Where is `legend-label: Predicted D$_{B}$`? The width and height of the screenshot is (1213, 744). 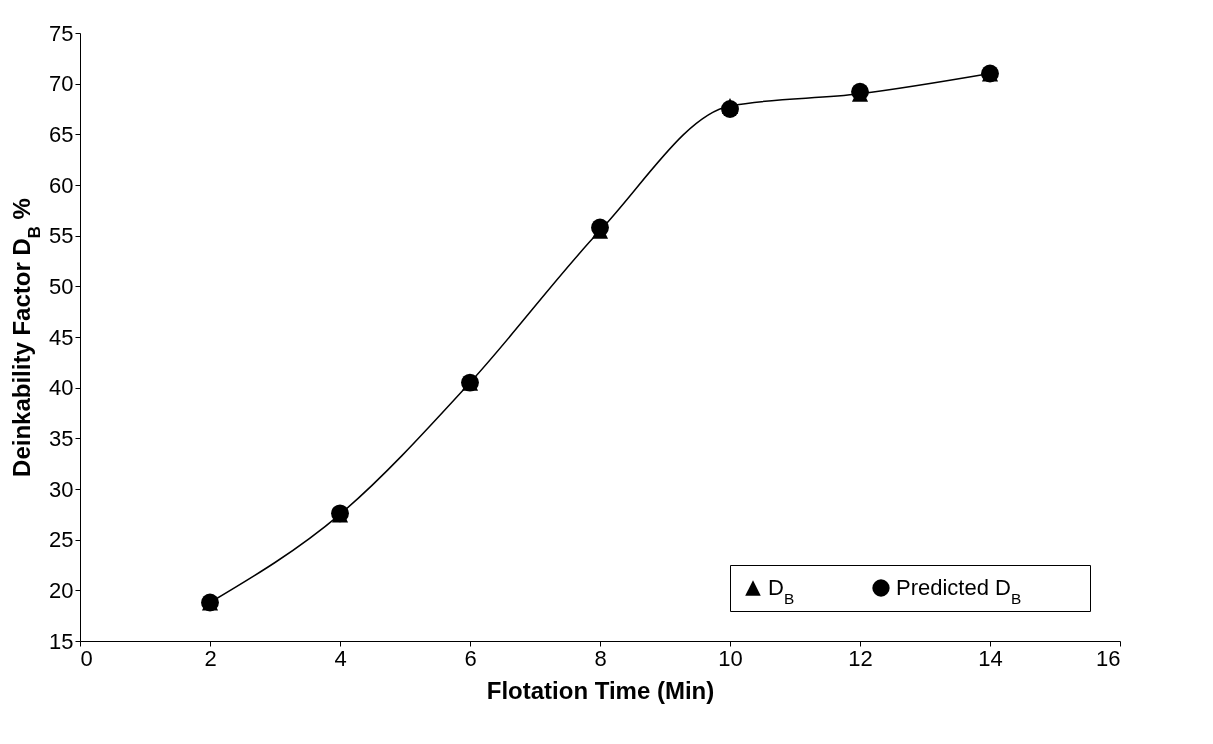
legend-label: Predicted D$_{B}$ is located at coordinates (959, 591).